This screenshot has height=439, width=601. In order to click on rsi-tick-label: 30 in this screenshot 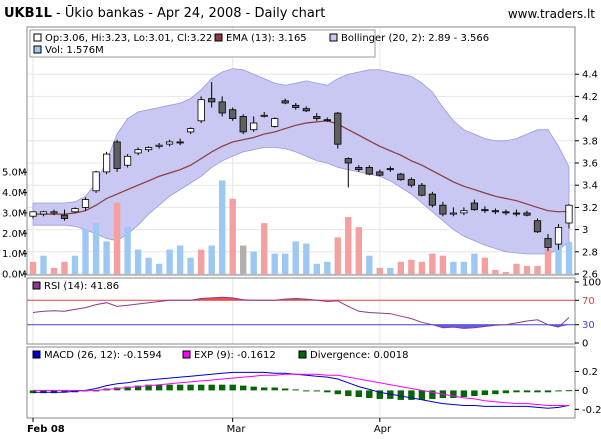, I will do `click(588, 325)`.